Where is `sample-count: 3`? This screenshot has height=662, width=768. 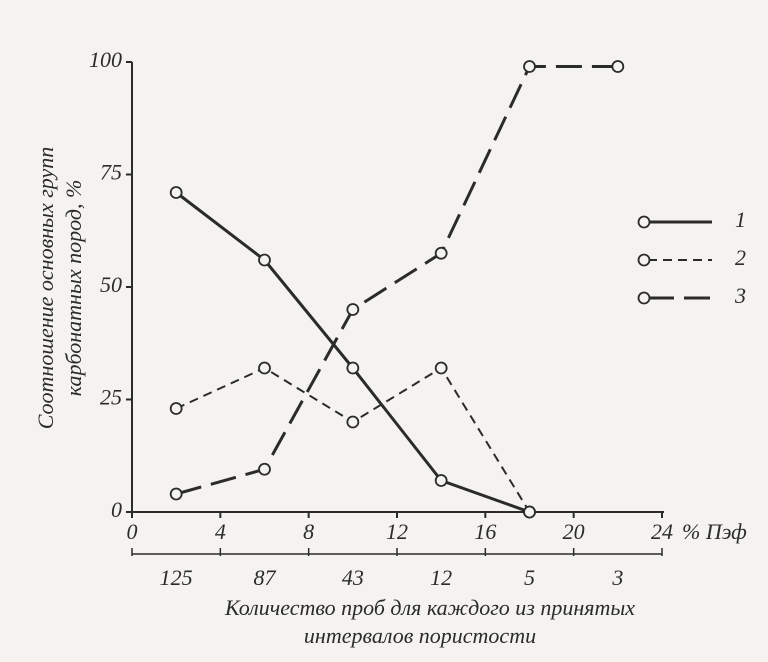 sample-count: 3 is located at coordinates (617, 577).